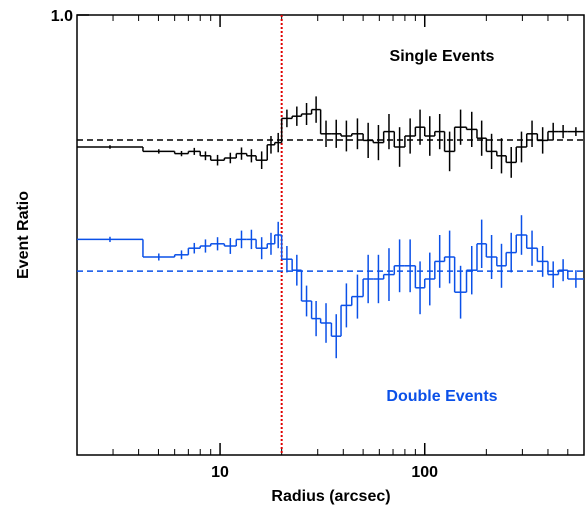 This screenshot has width=585, height=516. What do you see at coordinates (424, 472) in the screenshot?
I see `x-tick-label: 100` at bounding box center [424, 472].